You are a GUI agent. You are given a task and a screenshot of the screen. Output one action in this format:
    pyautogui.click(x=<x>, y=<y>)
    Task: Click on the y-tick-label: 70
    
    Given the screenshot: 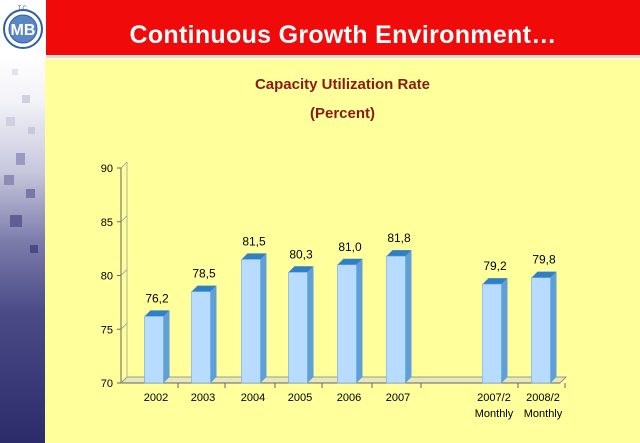 What is the action you would take?
    pyautogui.click(x=107, y=384)
    